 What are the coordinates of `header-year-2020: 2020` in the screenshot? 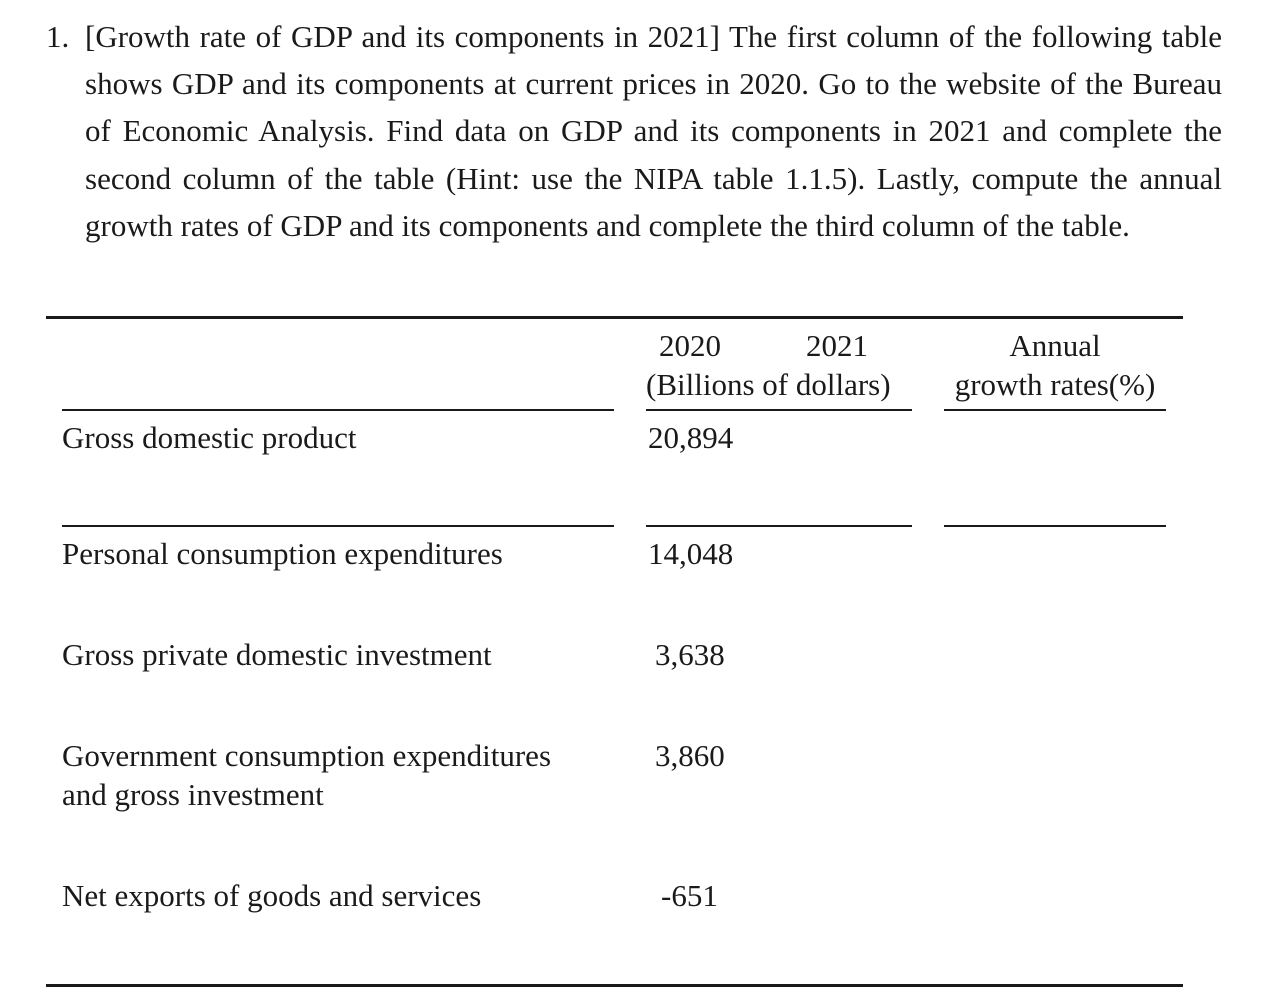 It's located at (690, 345).